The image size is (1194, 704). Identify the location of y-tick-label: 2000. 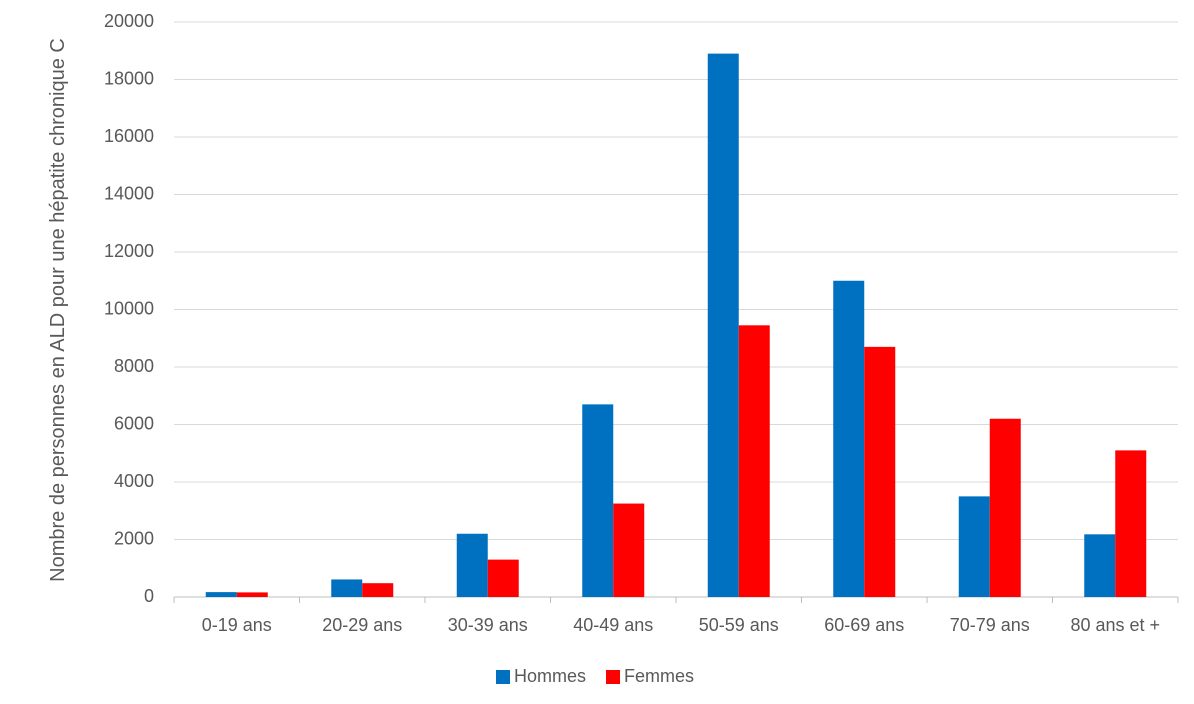
(134, 538).